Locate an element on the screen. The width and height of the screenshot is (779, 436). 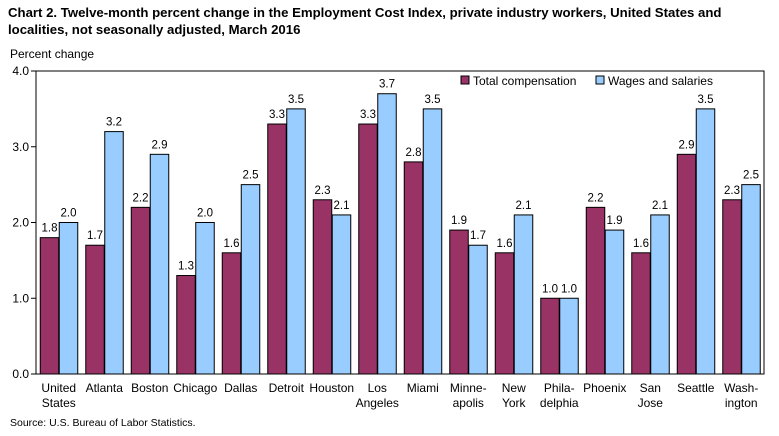
x-tick-label: San is located at coordinates (650, 388).